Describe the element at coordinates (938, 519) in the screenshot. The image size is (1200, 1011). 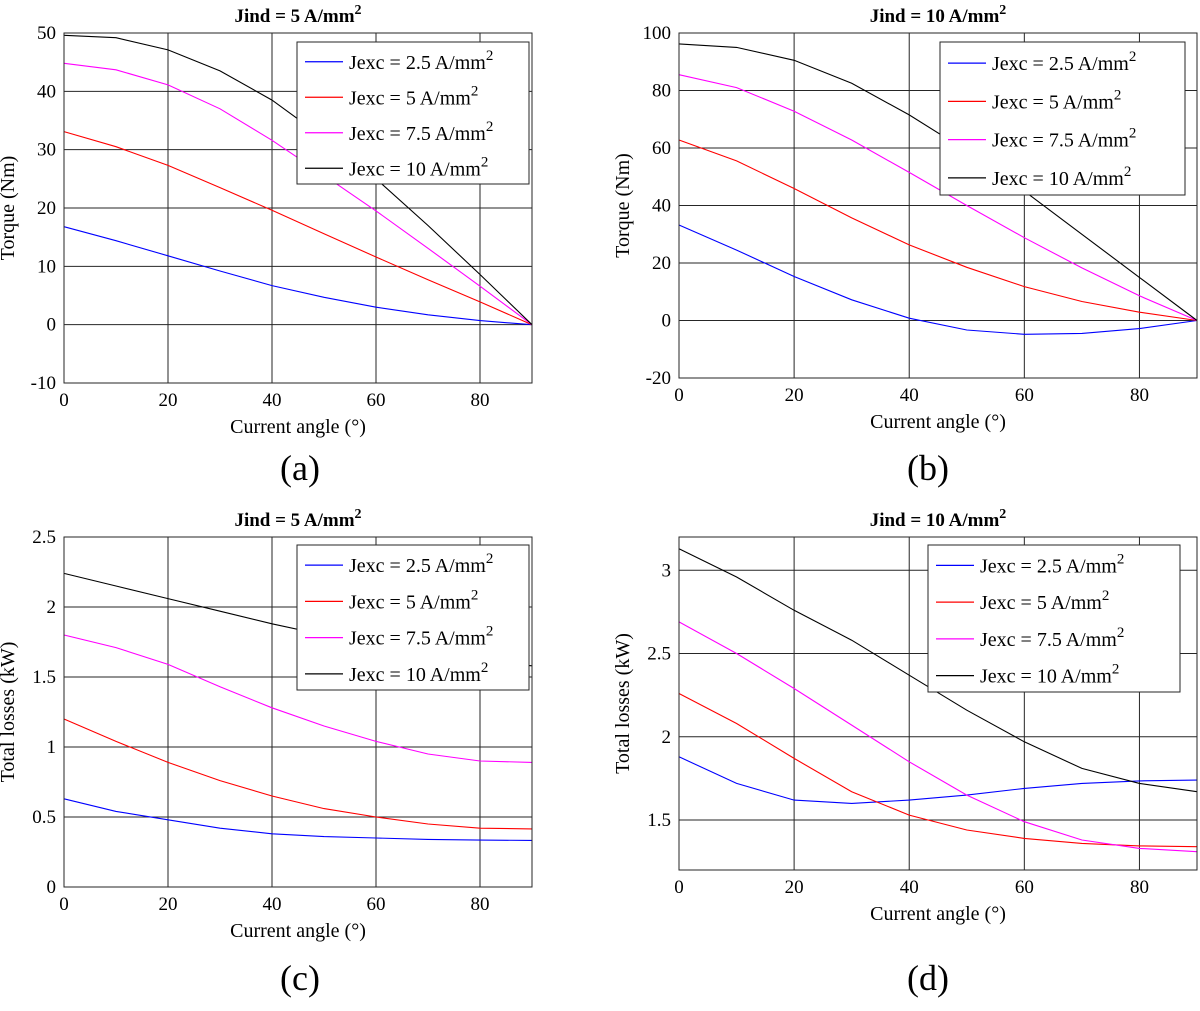
I see `chart-title: Jind = 10 A/mm2` at that location.